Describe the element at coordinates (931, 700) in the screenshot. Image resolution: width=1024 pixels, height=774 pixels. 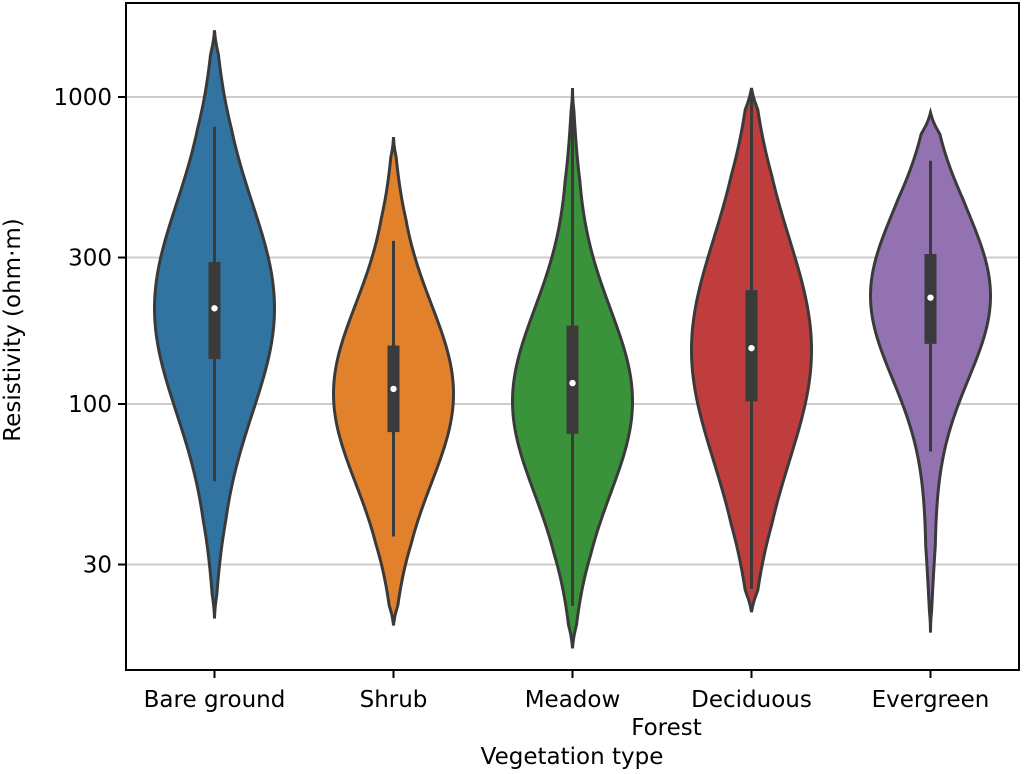
I see `x-tick-label-evergreen: Evergreen` at that location.